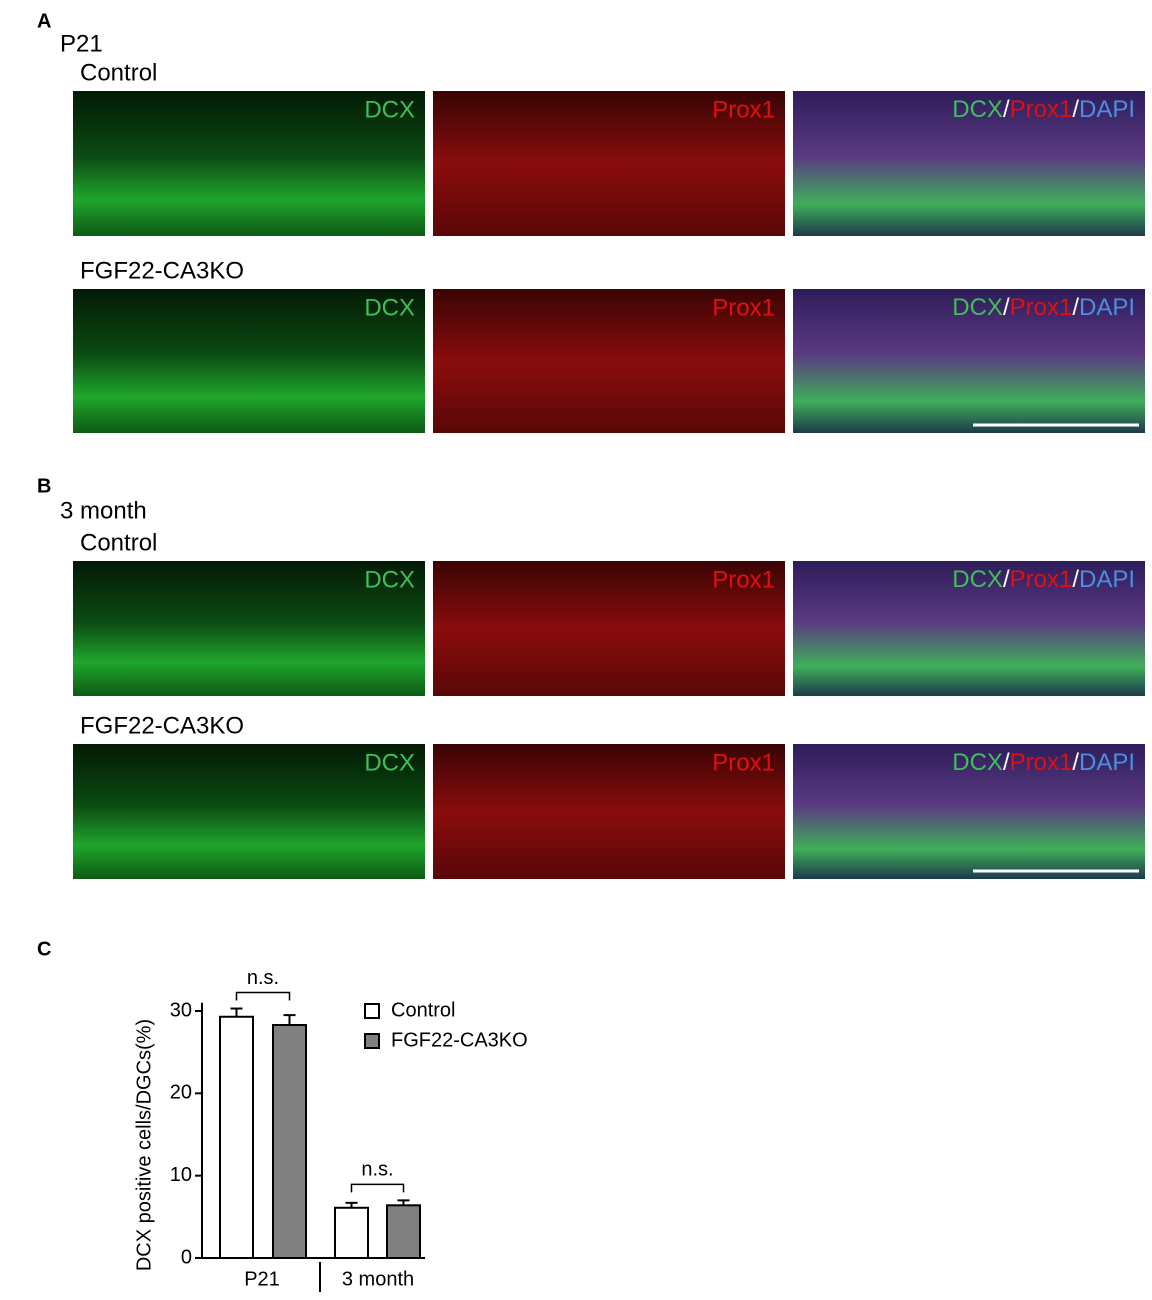 This screenshot has width=1152, height=1300. I want to click on y-axis-label: DCX positive cells/DGCs(%), so click(144, 1145).